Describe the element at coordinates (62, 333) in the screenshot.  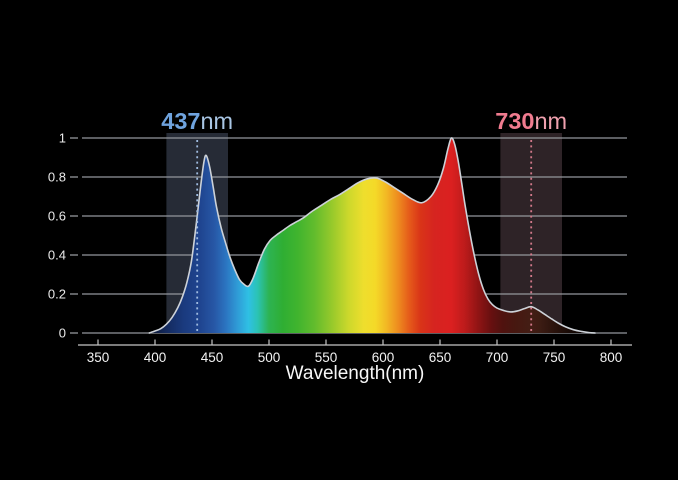
I see `y-tick-label: 0` at that location.